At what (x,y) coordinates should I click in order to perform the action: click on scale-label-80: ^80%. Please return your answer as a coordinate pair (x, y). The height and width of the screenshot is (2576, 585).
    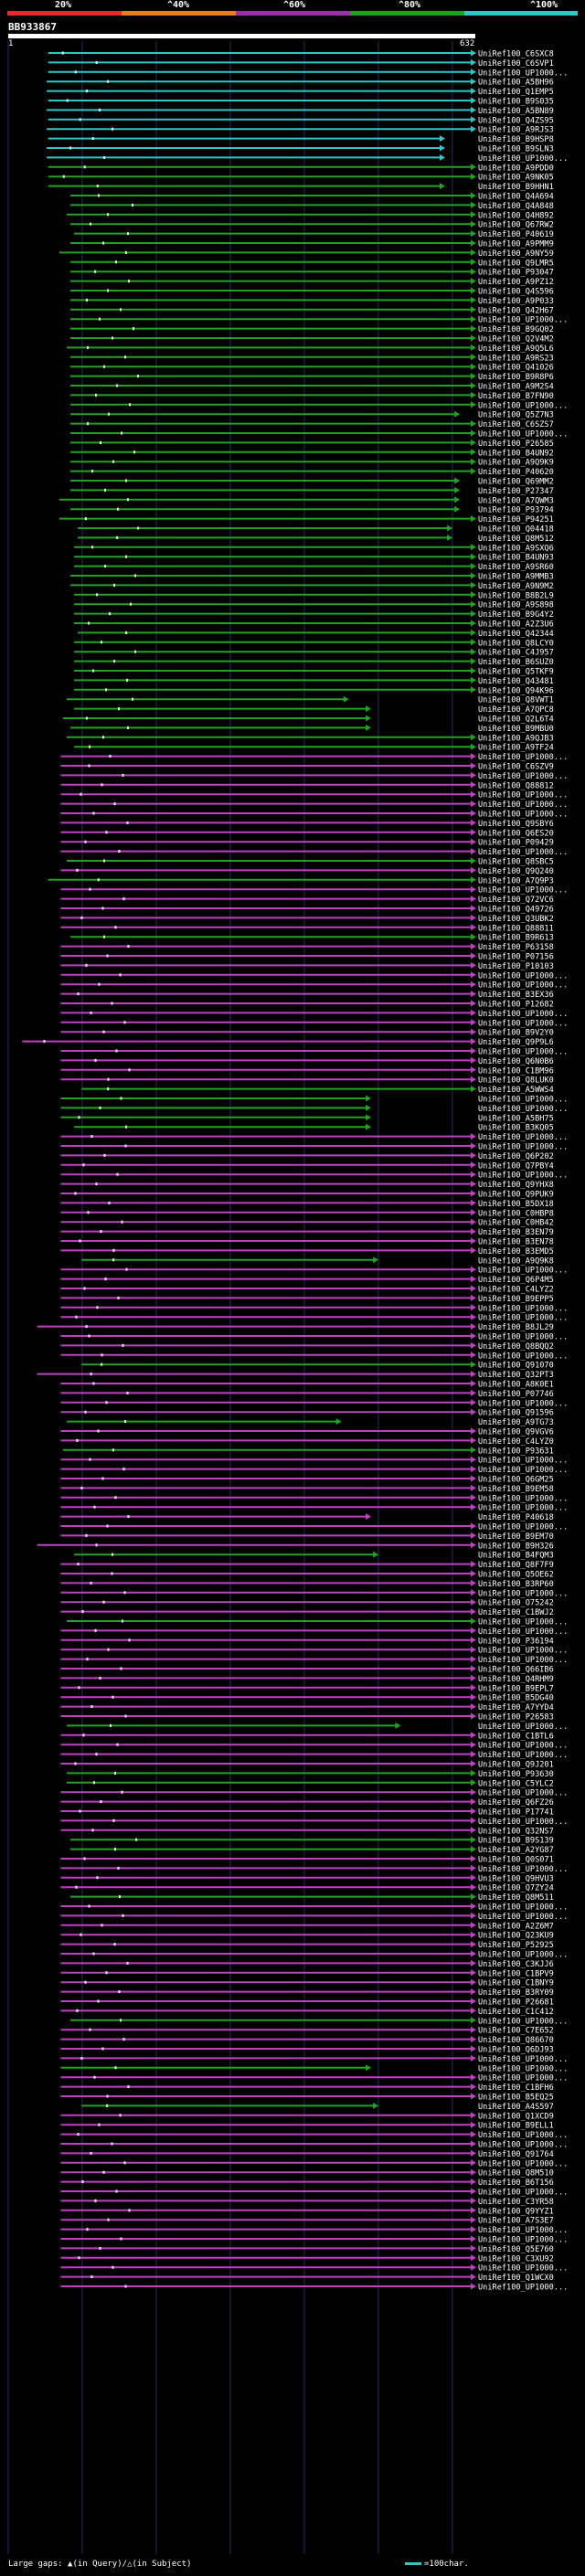
    Looking at the image, I should click on (410, 5).